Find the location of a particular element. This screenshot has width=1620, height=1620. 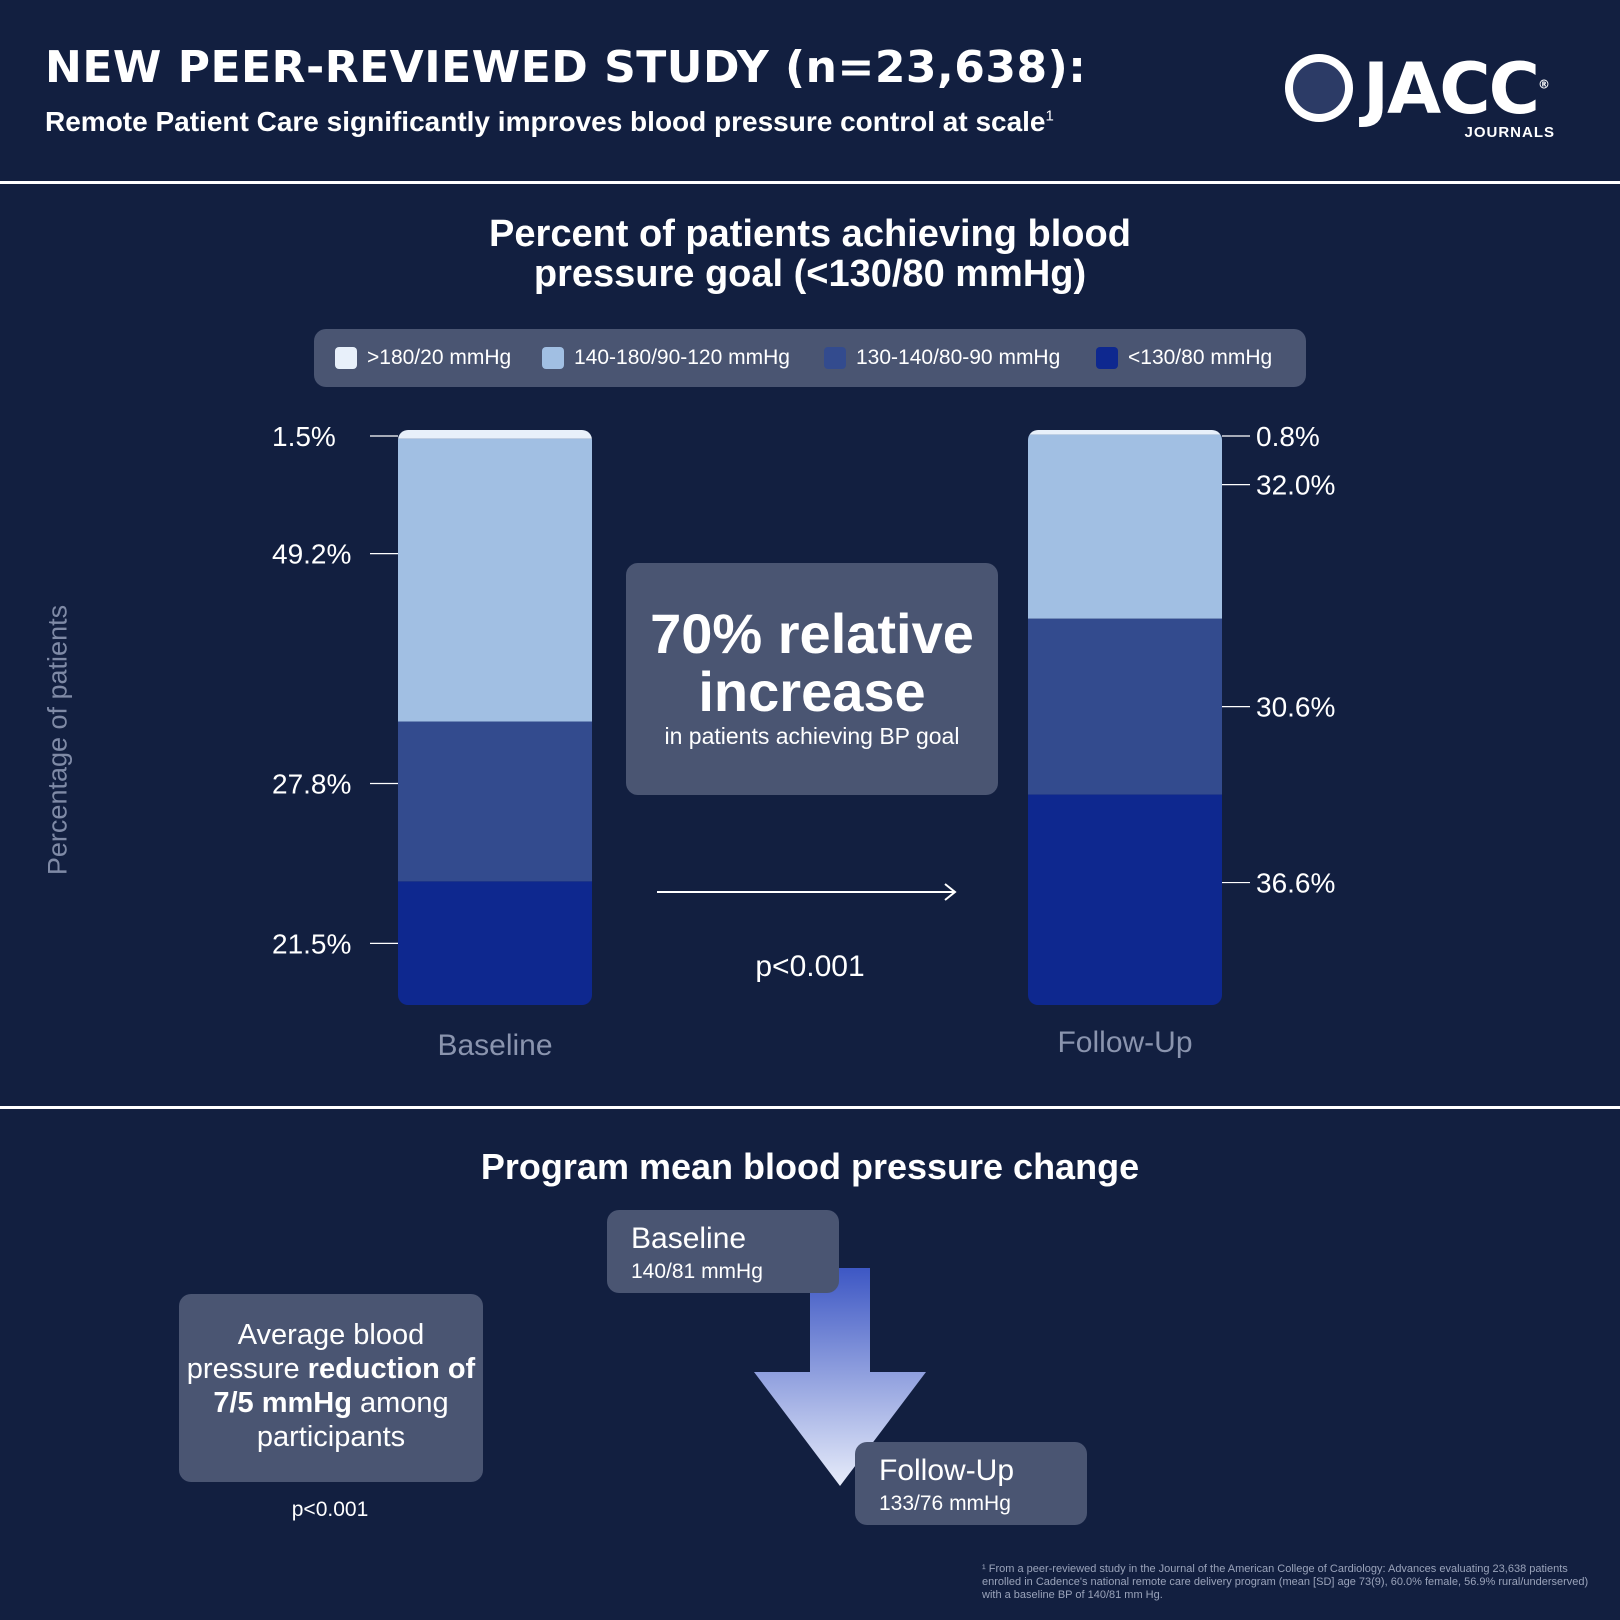

data-label: 32.0% is located at coordinates (1295, 485).